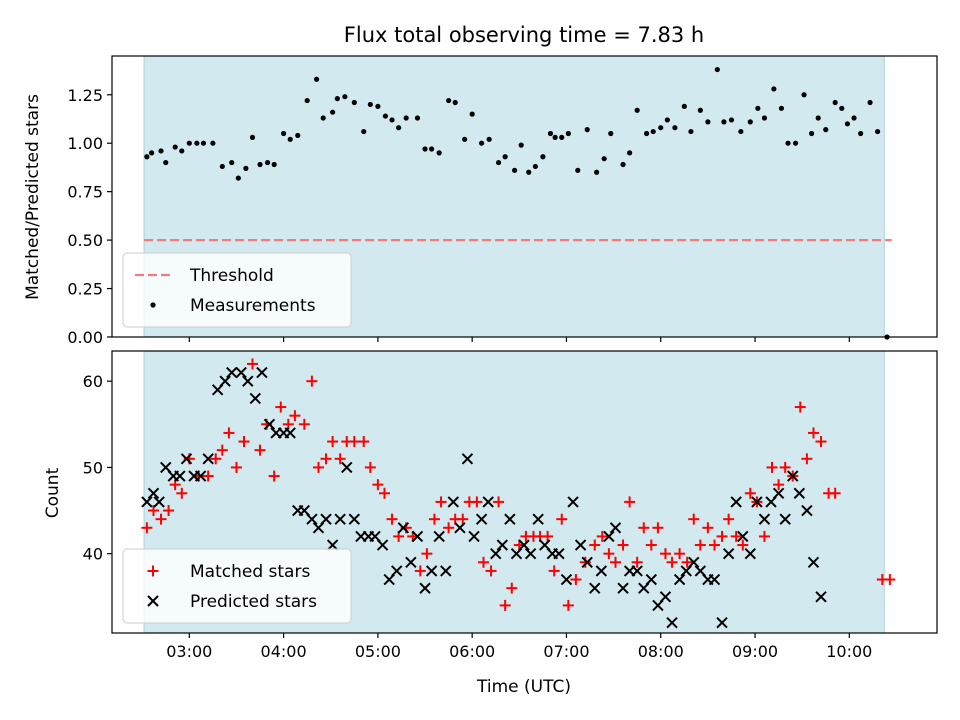 The width and height of the screenshot is (960, 720). What do you see at coordinates (231, 276) in the screenshot?
I see `legend-label: Threshold` at bounding box center [231, 276].